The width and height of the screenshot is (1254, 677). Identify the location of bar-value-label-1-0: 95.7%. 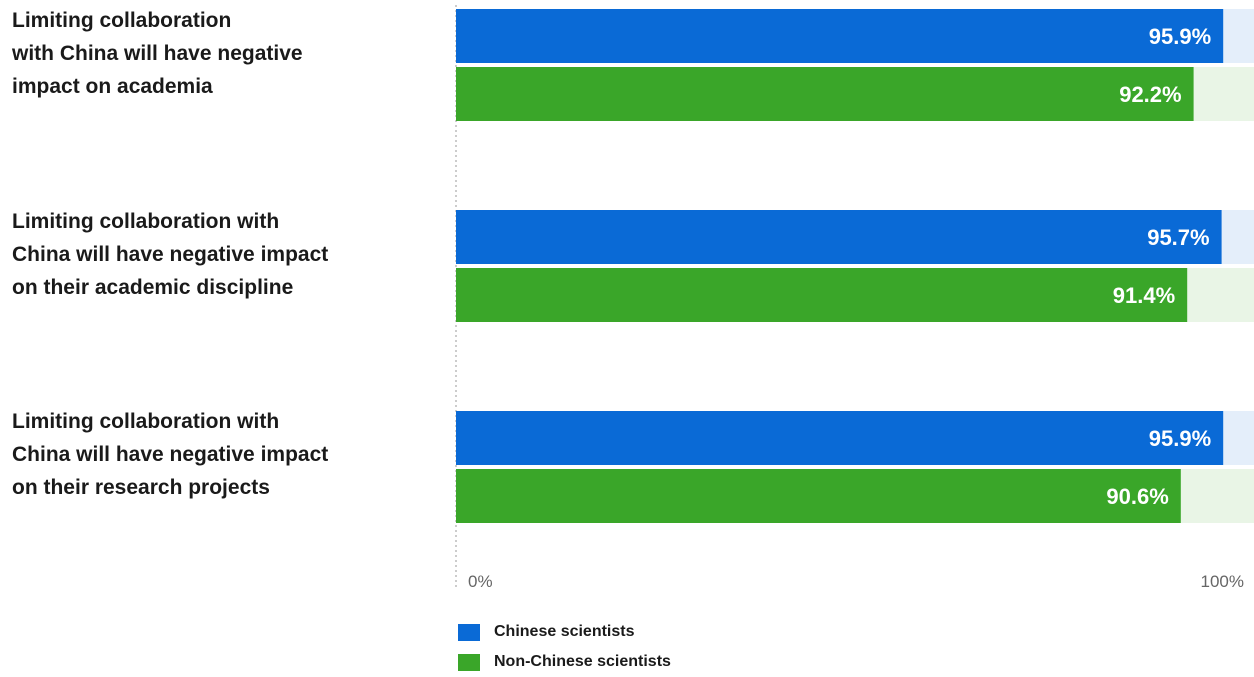
(1178, 237).